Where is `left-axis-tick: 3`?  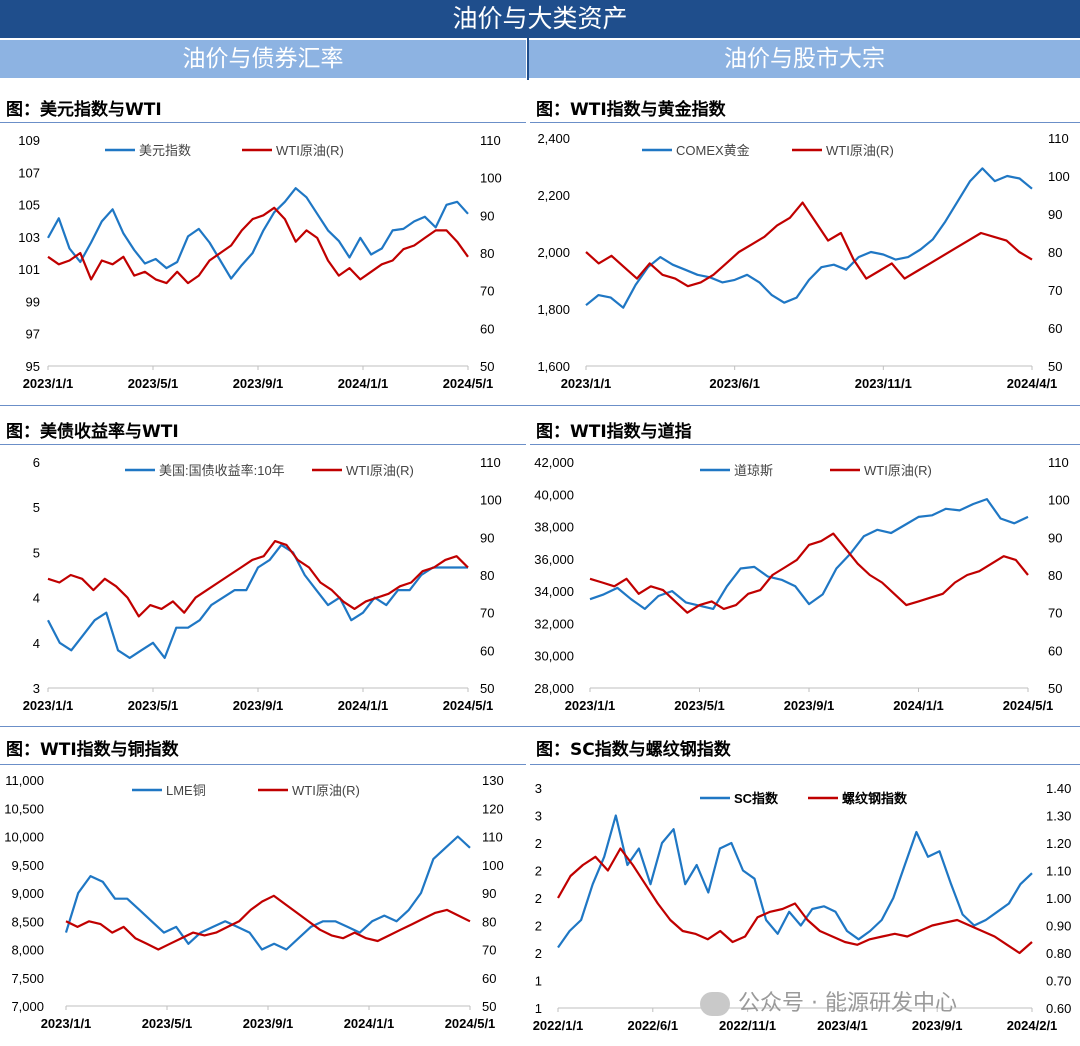 left-axis-tick: 3 is located at coordinates (538, 788).